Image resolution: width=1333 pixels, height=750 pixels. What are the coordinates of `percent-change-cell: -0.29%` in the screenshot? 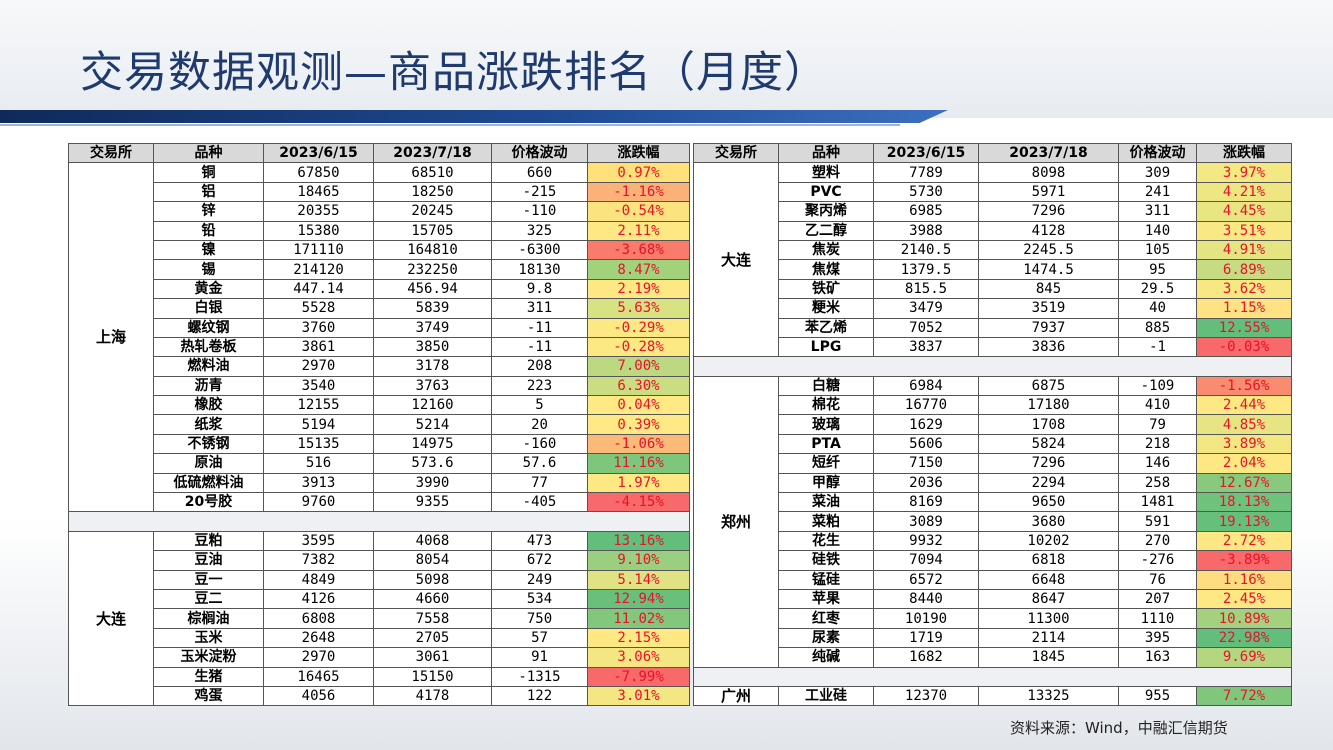 It's located at (638, 327).